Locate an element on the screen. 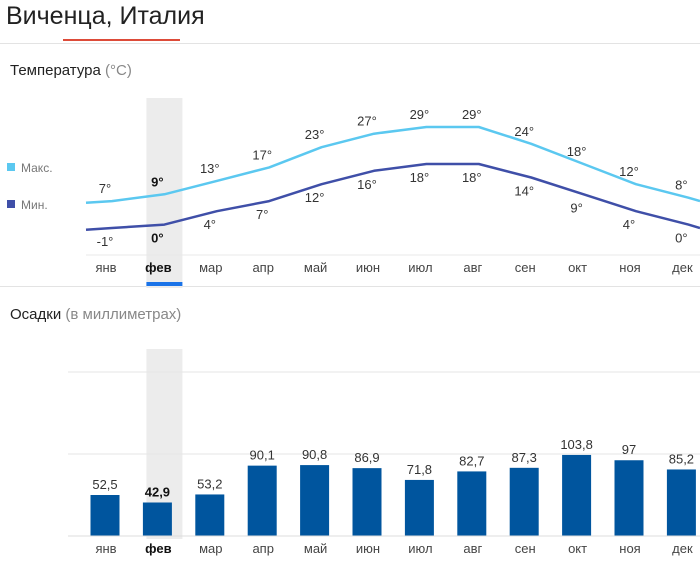 Image resolution: width=700 pixels, height=561 pixels. legend-max: Макс. is located at coordinates (30, 168).